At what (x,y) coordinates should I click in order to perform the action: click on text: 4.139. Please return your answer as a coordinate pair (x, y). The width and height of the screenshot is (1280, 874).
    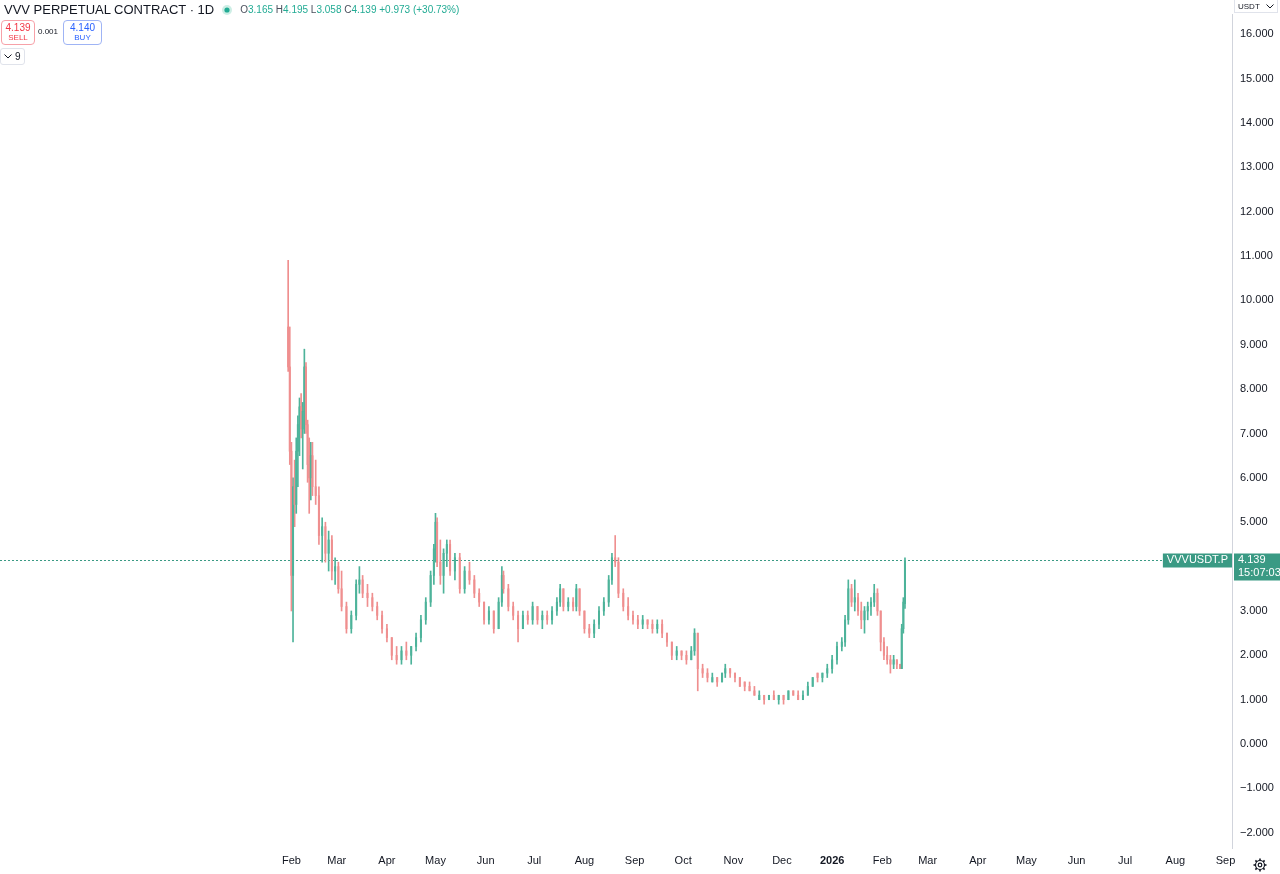
    Looking at the image, I should click on (1252, 559).